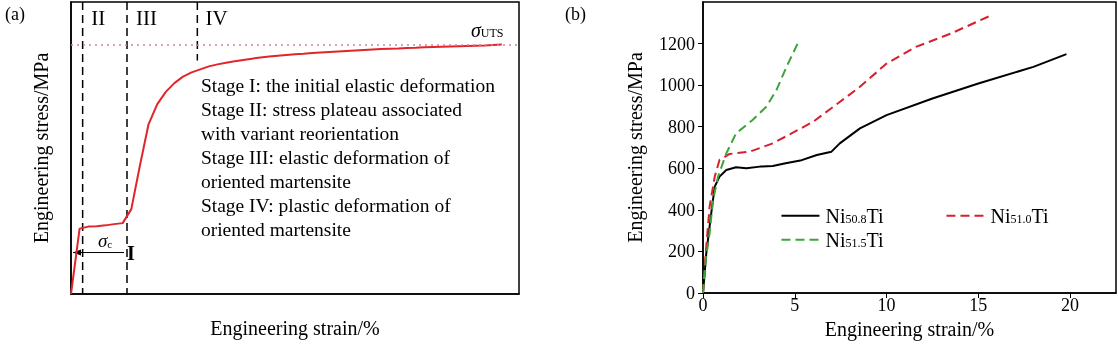 This screenshot has width=1118, height=347. Describe the element at coordinates (575, 14) in the screenshot. I see `chart-title: (b)` at that location.